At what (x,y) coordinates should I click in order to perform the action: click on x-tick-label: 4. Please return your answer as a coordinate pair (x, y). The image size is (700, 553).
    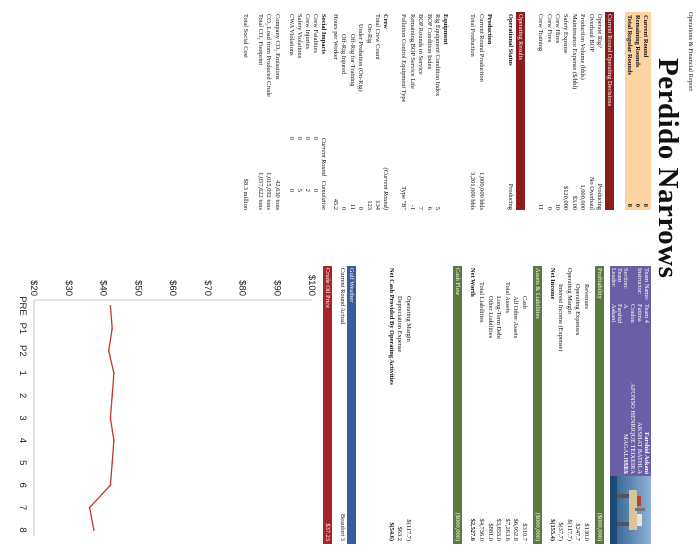
    Looking at the image, I should click on (22, 440).